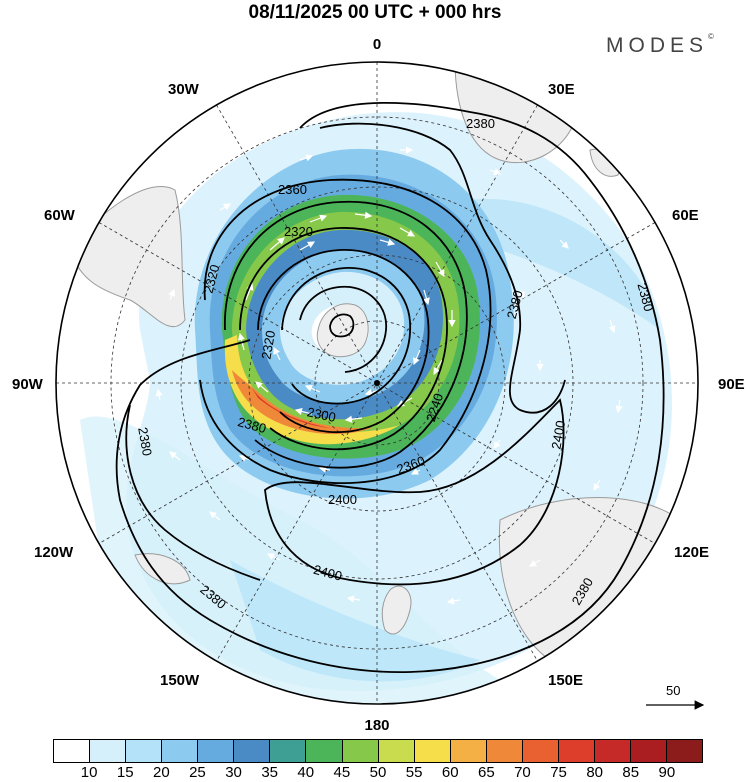  I want to click on colorbar-tick-label: 35, so click(269, 772).